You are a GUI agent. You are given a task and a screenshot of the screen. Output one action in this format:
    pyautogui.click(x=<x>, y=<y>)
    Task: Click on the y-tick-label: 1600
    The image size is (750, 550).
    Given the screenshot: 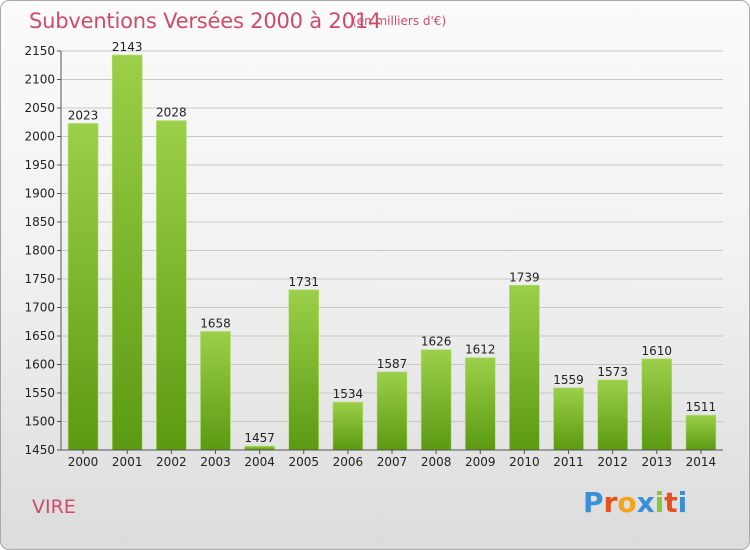 What is the action you would take?
    pyautogui.click(x=39, y=365)
    